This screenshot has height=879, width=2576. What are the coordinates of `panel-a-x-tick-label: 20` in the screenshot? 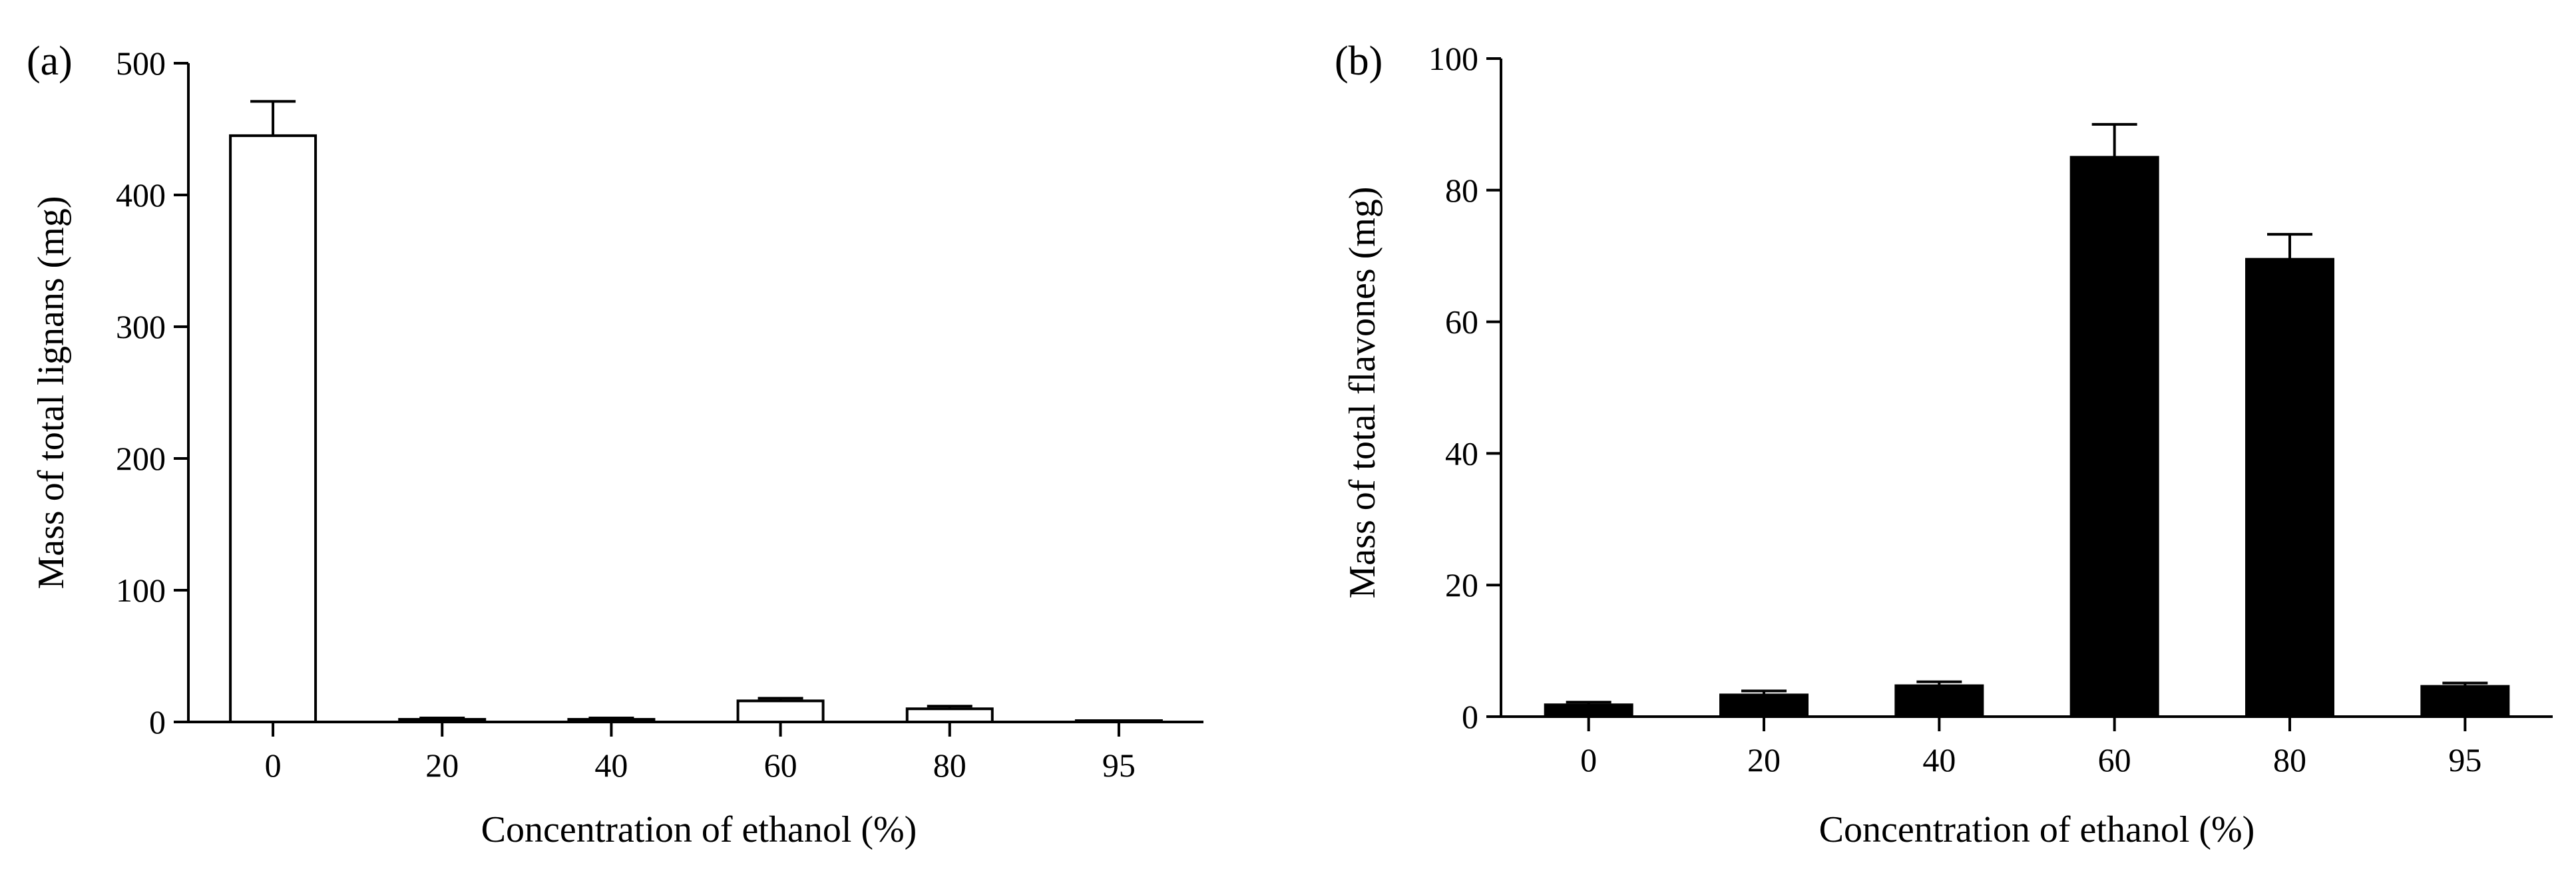 It's located at (442, 765).